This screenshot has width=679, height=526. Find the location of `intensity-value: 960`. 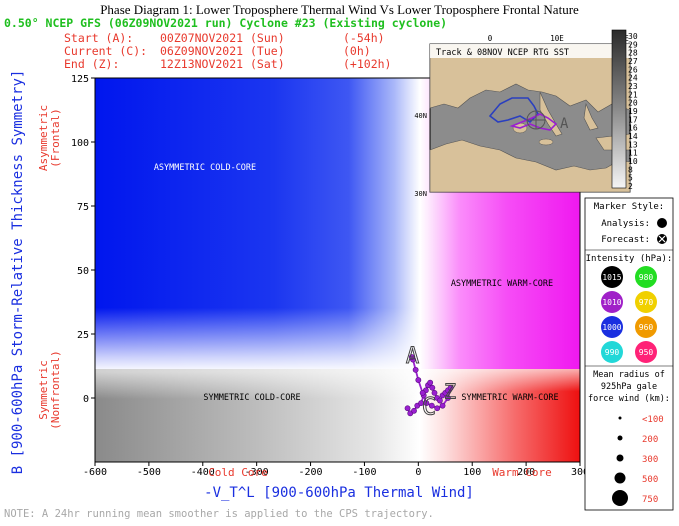

intensity-value: 960 is located at coordinates (646, 327).